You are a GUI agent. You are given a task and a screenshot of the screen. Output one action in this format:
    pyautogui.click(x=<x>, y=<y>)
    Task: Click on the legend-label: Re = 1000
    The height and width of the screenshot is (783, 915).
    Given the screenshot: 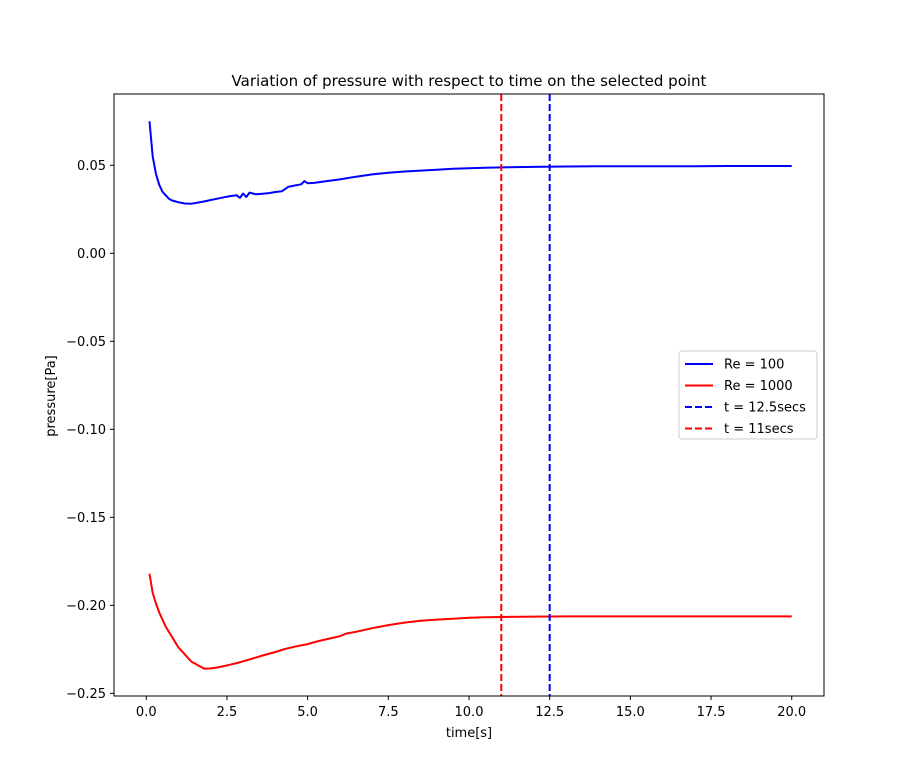 What is the action you would take?
    pyautogui.click(x=758, y=386)
    